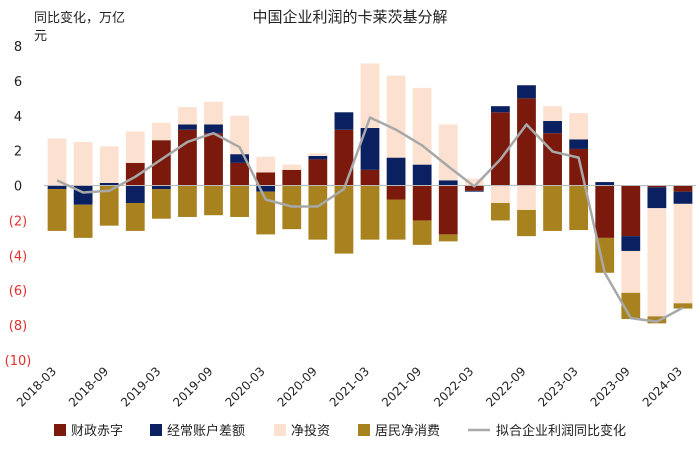  Describe the element at coordinates (18, 291) in the screenshot. I see `y-tick-label: (6)` at that location.